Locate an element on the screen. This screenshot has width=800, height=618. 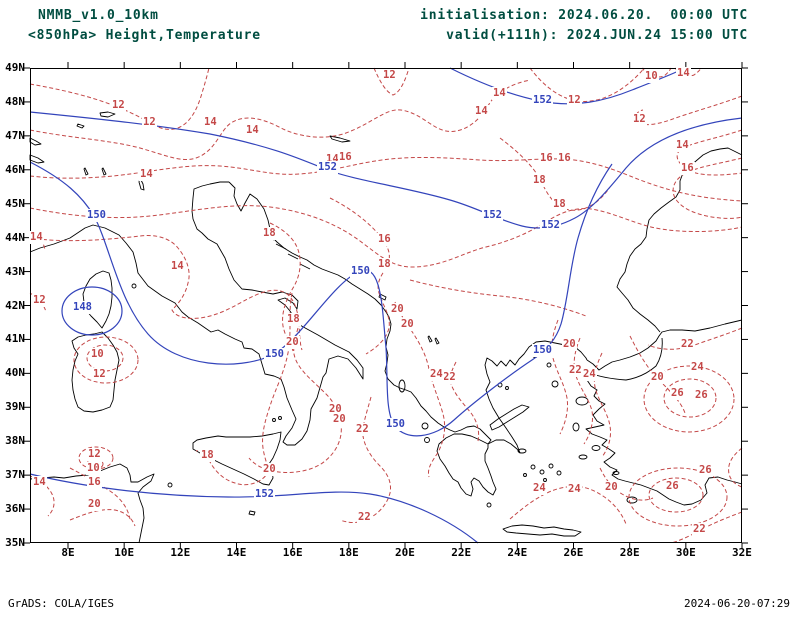
lat-tick-label: 37N is located at coordinates (15, 475).